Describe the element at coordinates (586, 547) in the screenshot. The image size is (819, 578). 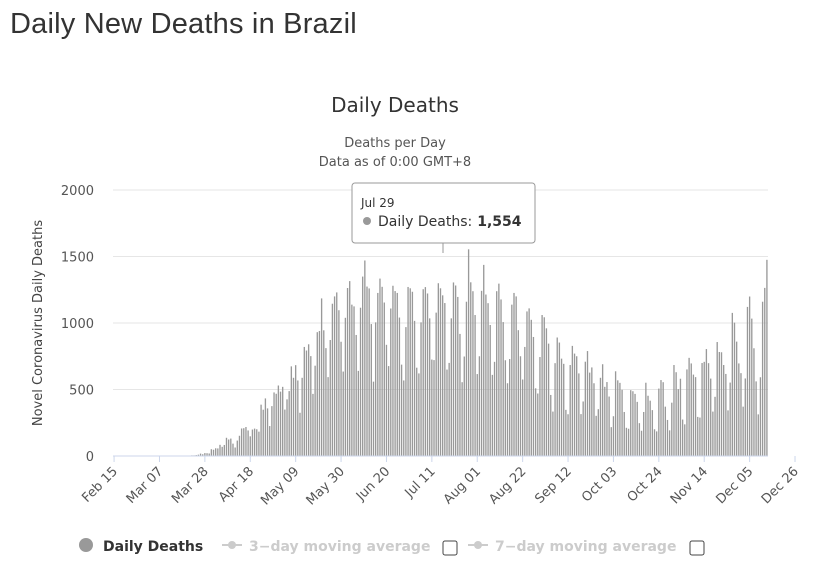
I see `legend-item-7-day-moving-average: 7−day moving average` at that location.